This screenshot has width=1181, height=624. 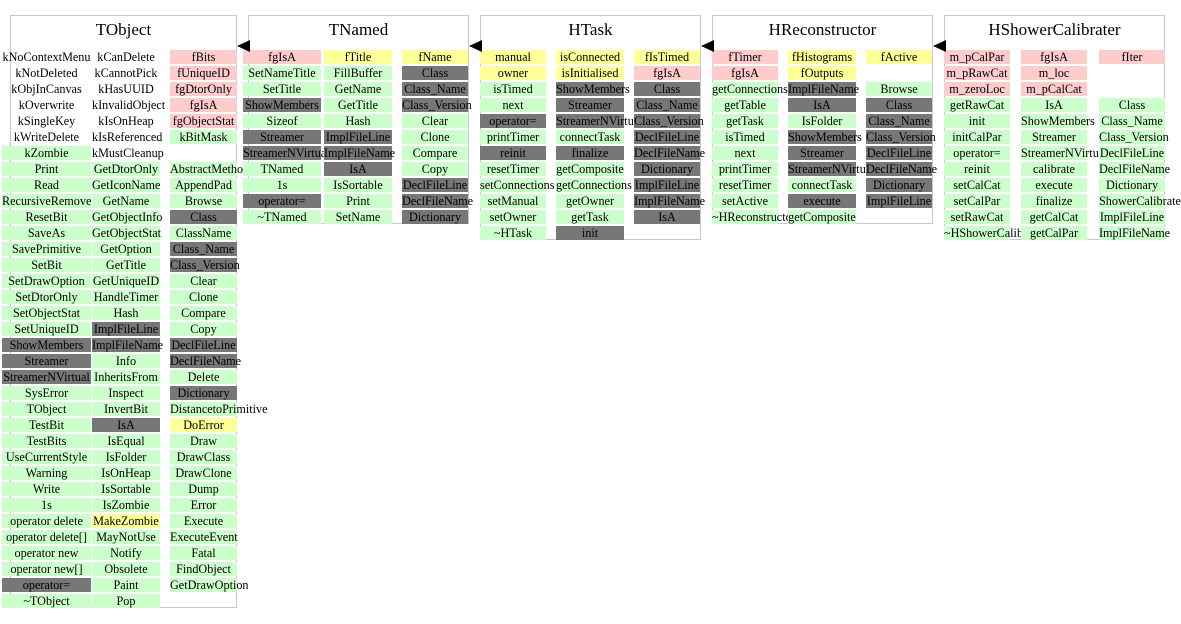 I want to click on member-cell: ImplFileLine, so click(x=126, y=329).